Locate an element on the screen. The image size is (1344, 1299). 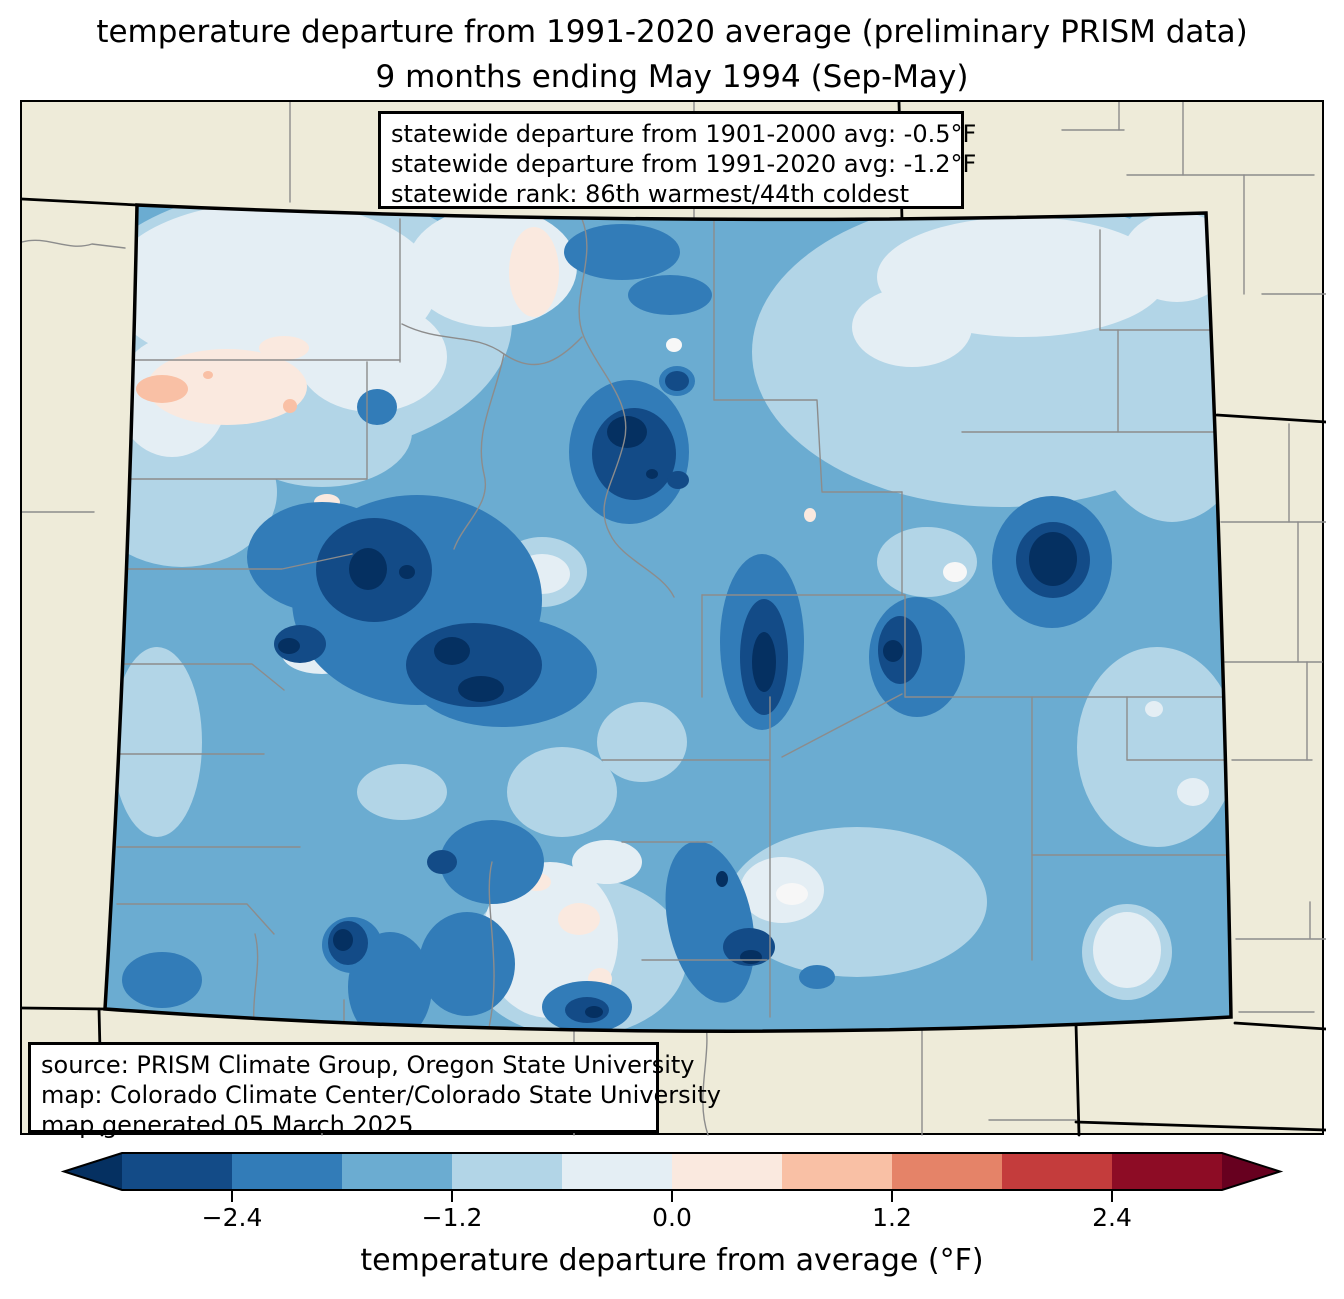
colorbar-segments is located at coordinates (672, 1171).